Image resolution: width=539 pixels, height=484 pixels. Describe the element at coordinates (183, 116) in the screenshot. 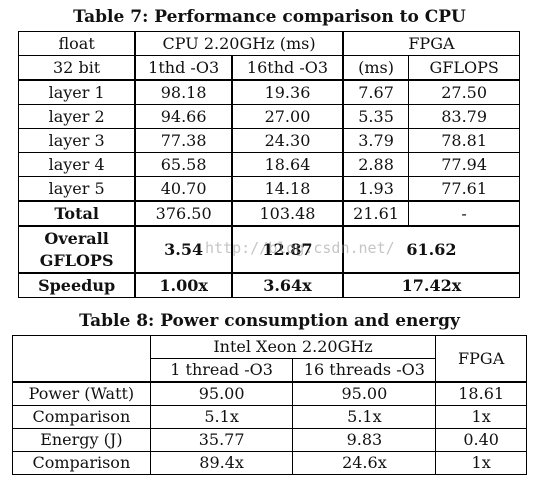

I see `cell-1thd: 94.66` at that location.